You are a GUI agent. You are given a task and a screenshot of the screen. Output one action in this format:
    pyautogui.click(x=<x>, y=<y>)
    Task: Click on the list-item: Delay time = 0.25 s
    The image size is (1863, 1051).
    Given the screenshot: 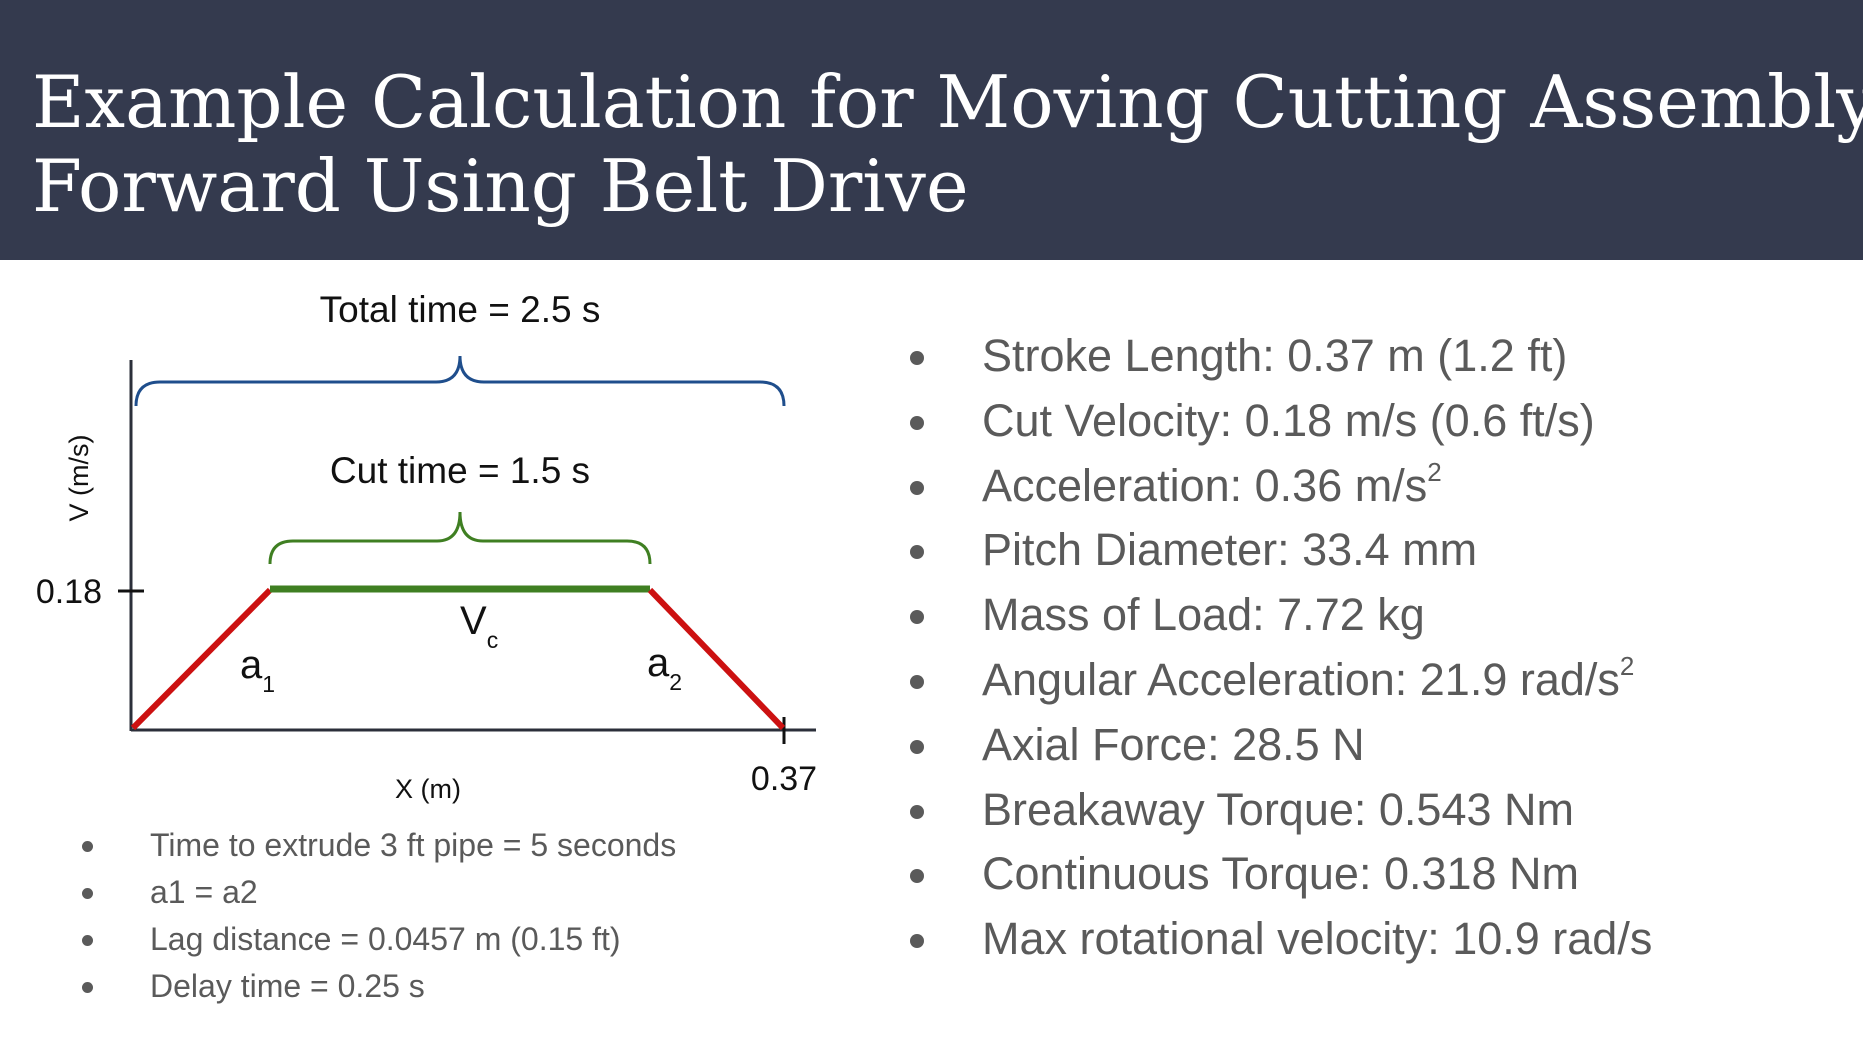 What is the action you would take?
    pyautogui.click(x=378, y=986)
    